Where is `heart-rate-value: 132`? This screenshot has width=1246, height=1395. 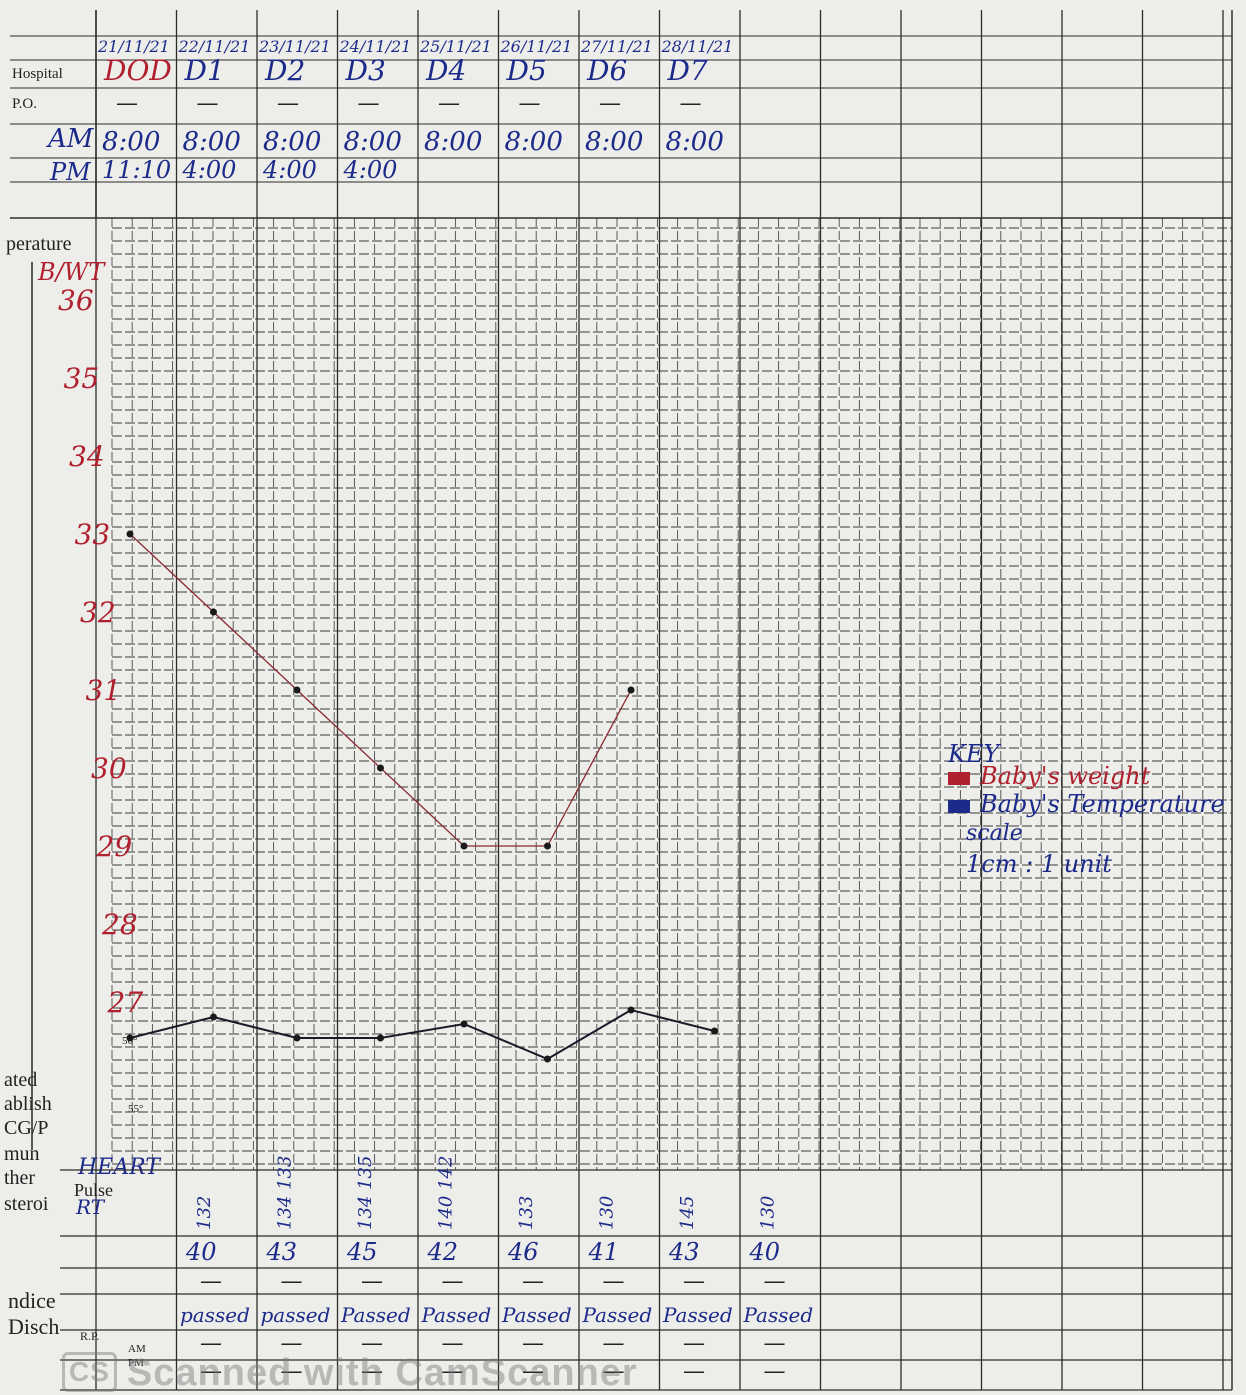
heart-rate-value: 132 is located at coordinates (204, 1213).